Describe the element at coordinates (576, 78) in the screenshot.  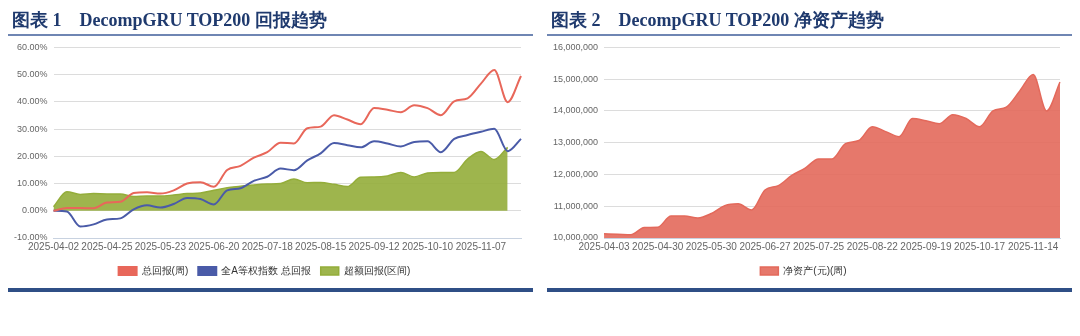
I see `y-tick-label: 15,000,000` at that location.